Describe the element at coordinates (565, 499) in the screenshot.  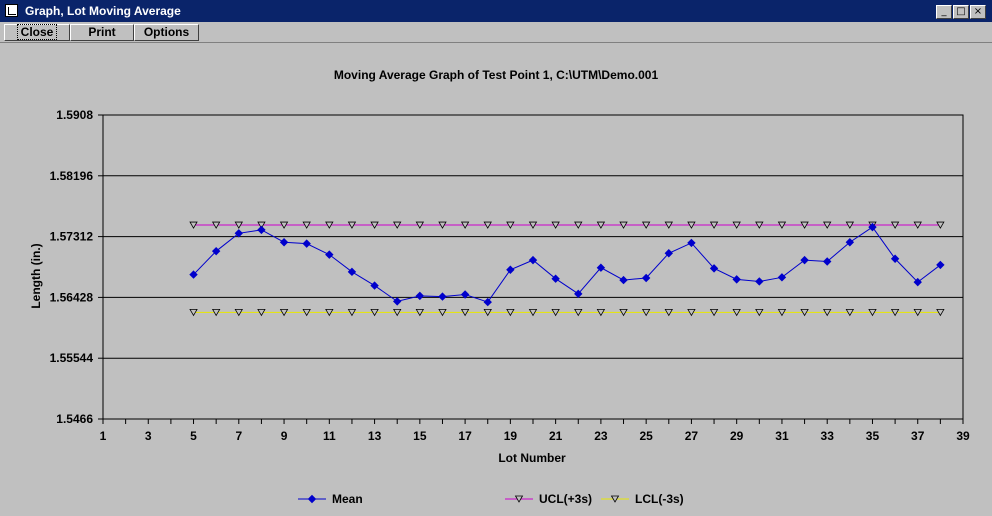
I see `legend-label-ucl-3s: UCL(+3s)` at that location.